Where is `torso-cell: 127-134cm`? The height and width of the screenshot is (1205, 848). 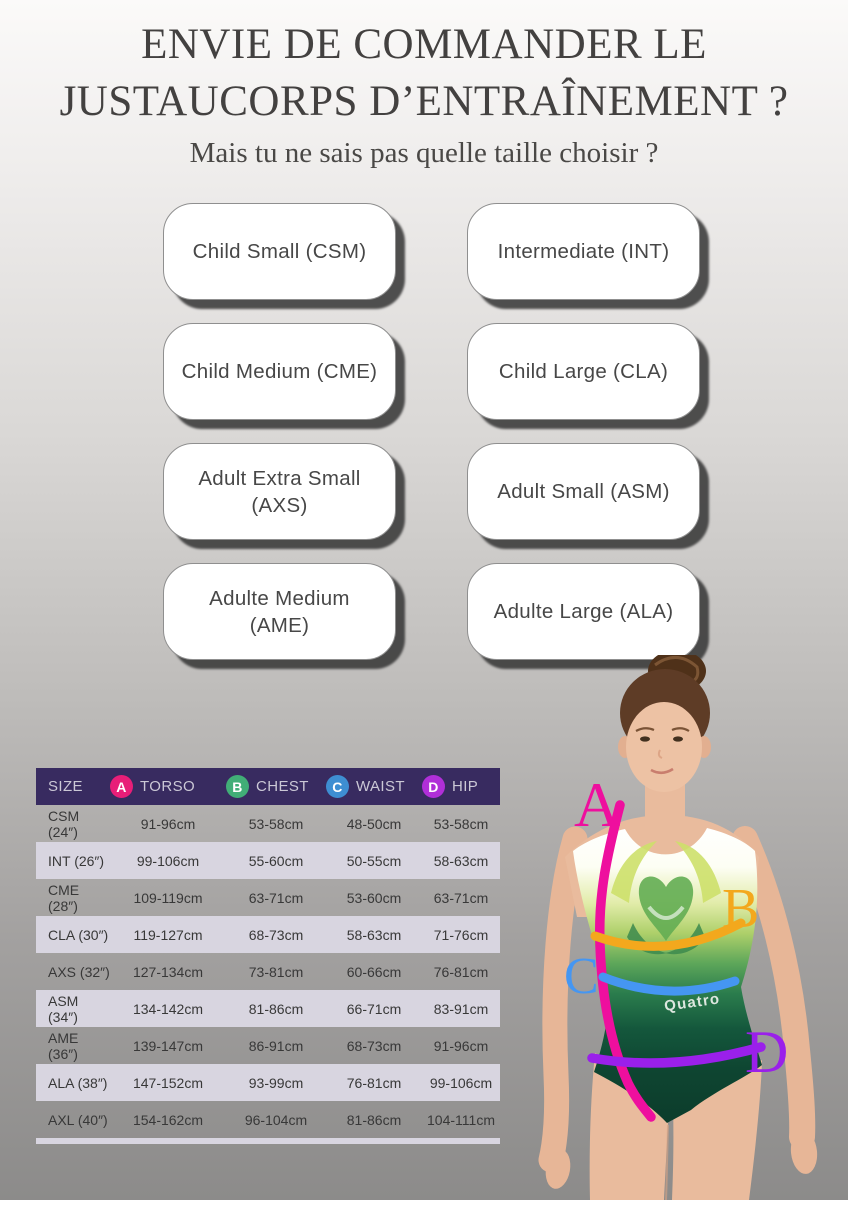 torso-cell: 127-134cm is located at coordinates (168, 971).